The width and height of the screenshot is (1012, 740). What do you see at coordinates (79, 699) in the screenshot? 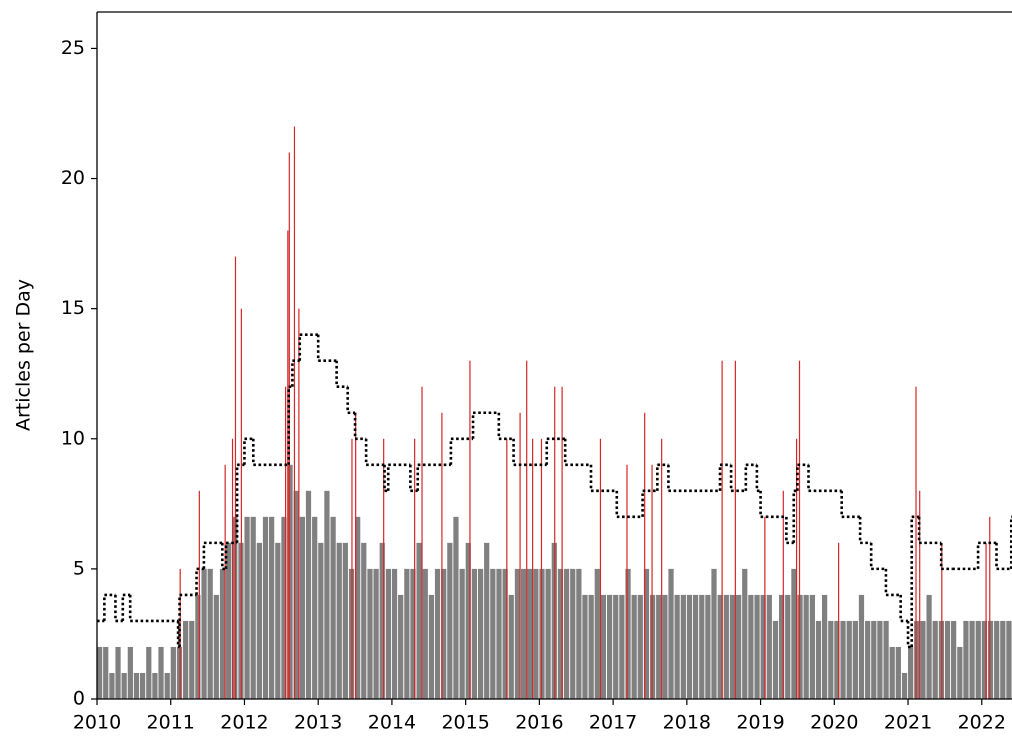
I see `y-tick-label: 0` at bounding box center [79, 699].